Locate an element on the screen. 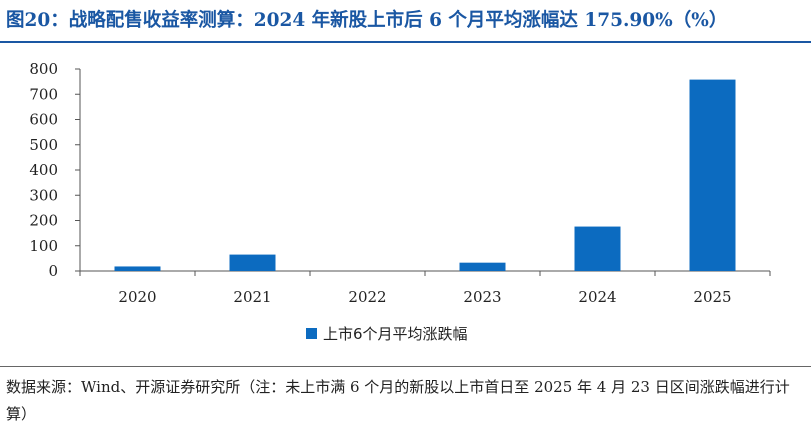 The image size is (811, 433). legend: 上市6个月平均涨跌幅 is located at coordinates (387, 333).